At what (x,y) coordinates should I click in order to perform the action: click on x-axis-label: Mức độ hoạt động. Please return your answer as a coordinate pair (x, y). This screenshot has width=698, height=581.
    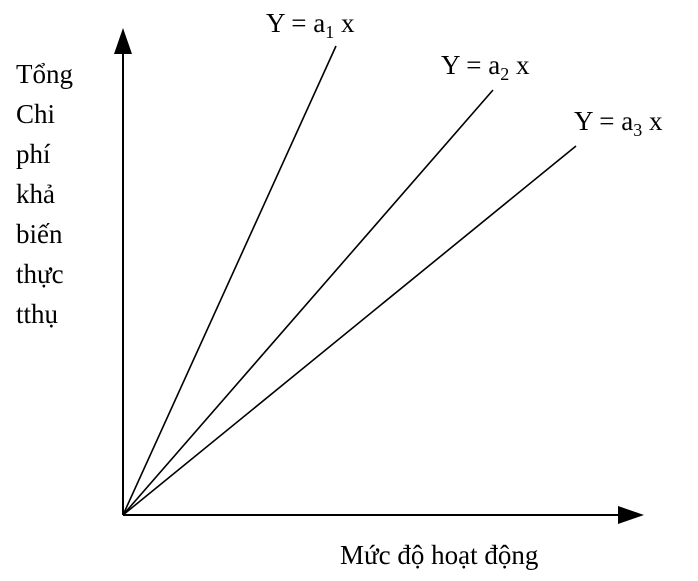
    Looking at the image, I should click on (439, 555).